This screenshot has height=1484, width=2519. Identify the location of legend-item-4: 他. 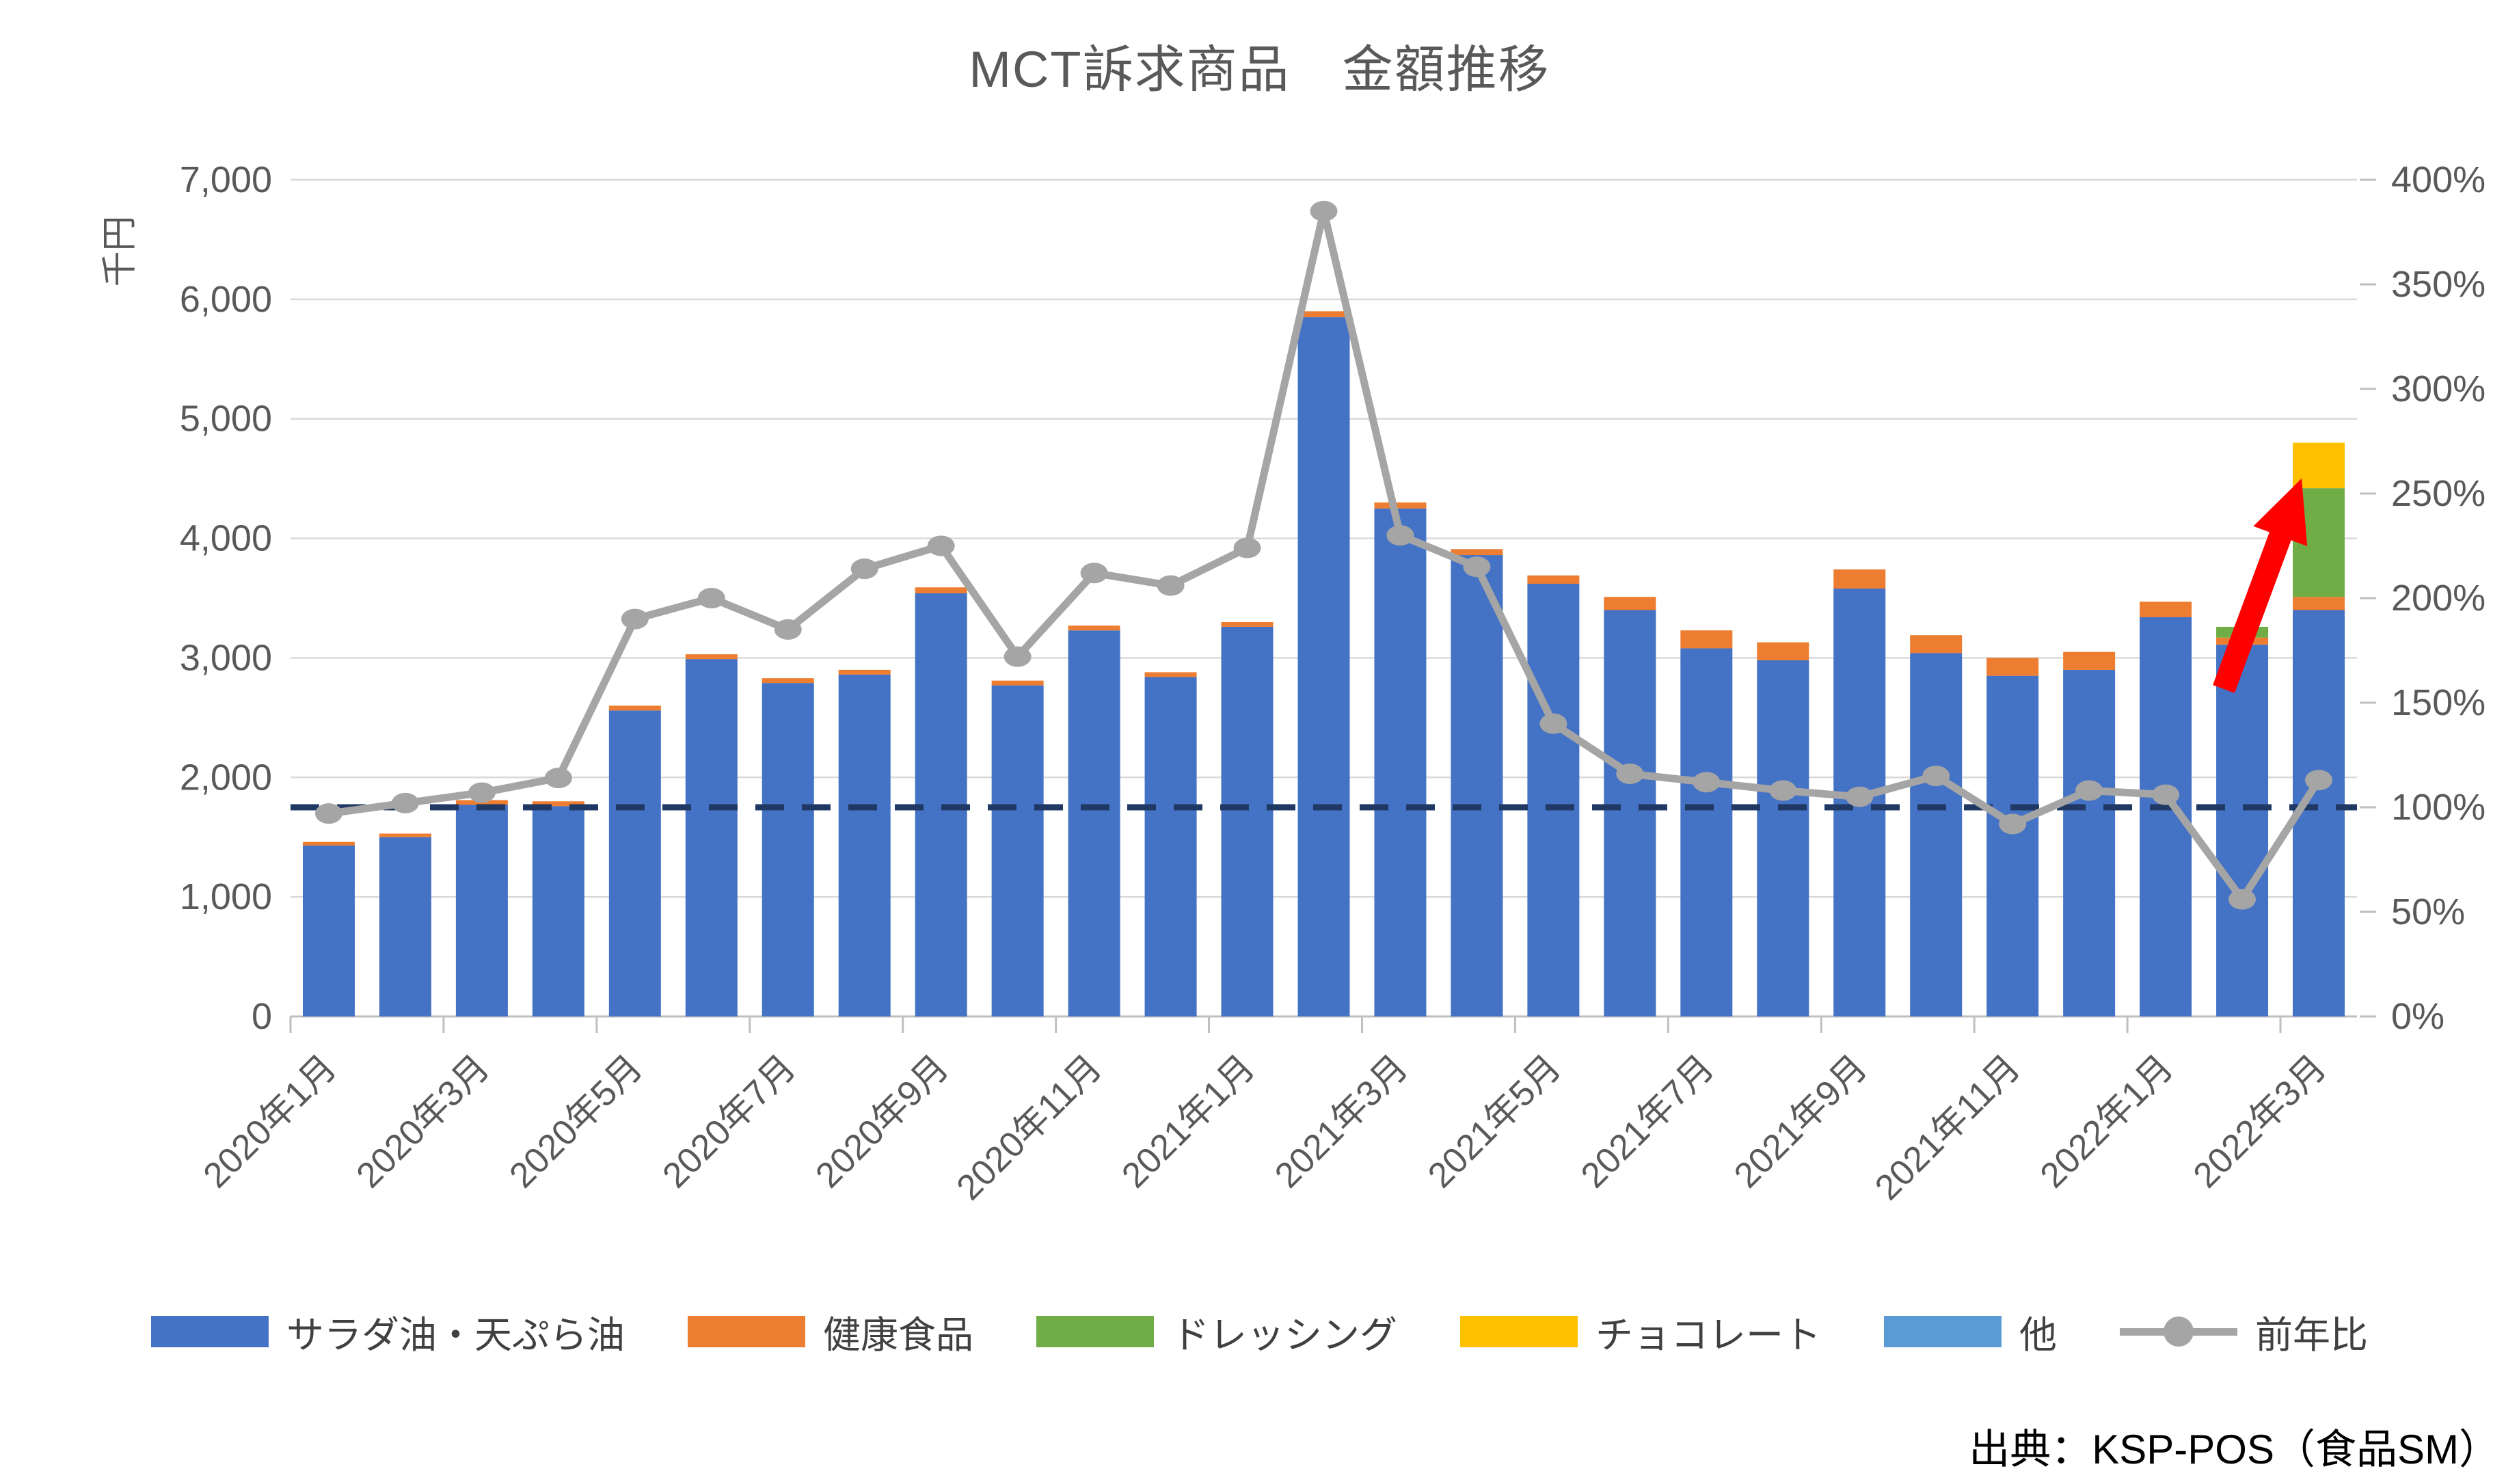
(1970, 1331).